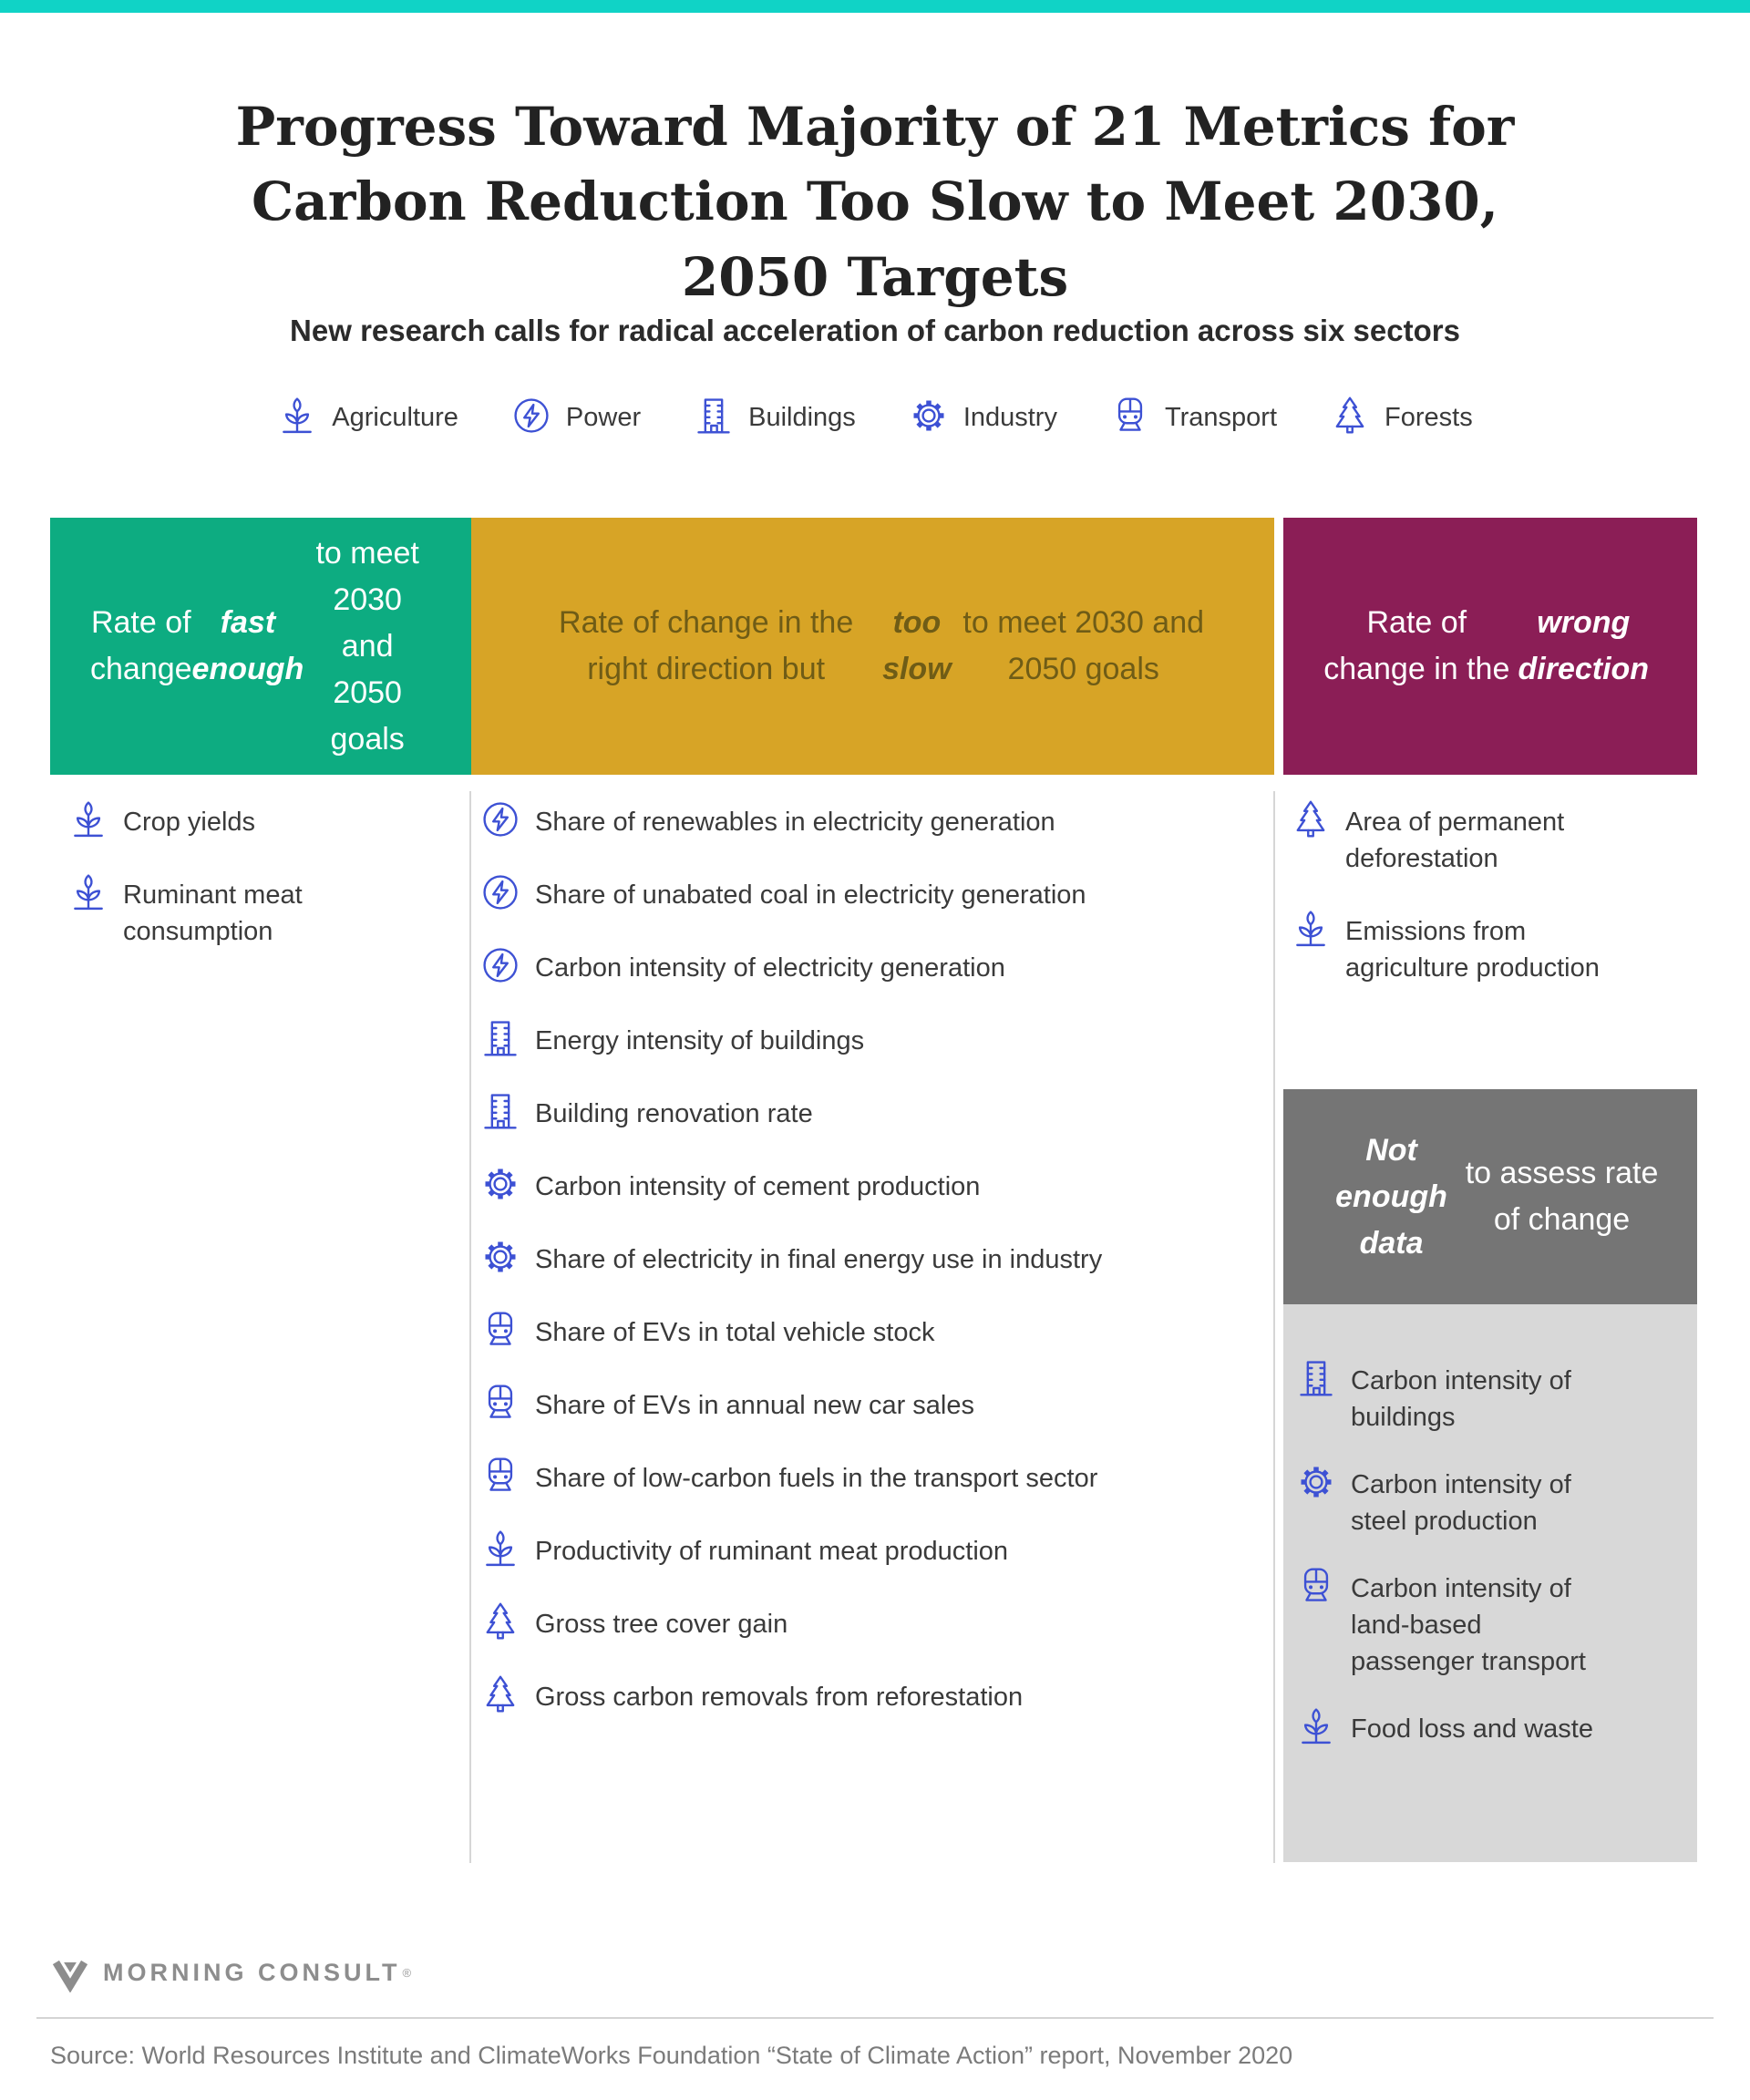 This screenshot has width=1750, height=2100. Describe the element at coordinates (1472, 1730) in the screenshot. I see `metric-label: Food loss and waste` at that location.